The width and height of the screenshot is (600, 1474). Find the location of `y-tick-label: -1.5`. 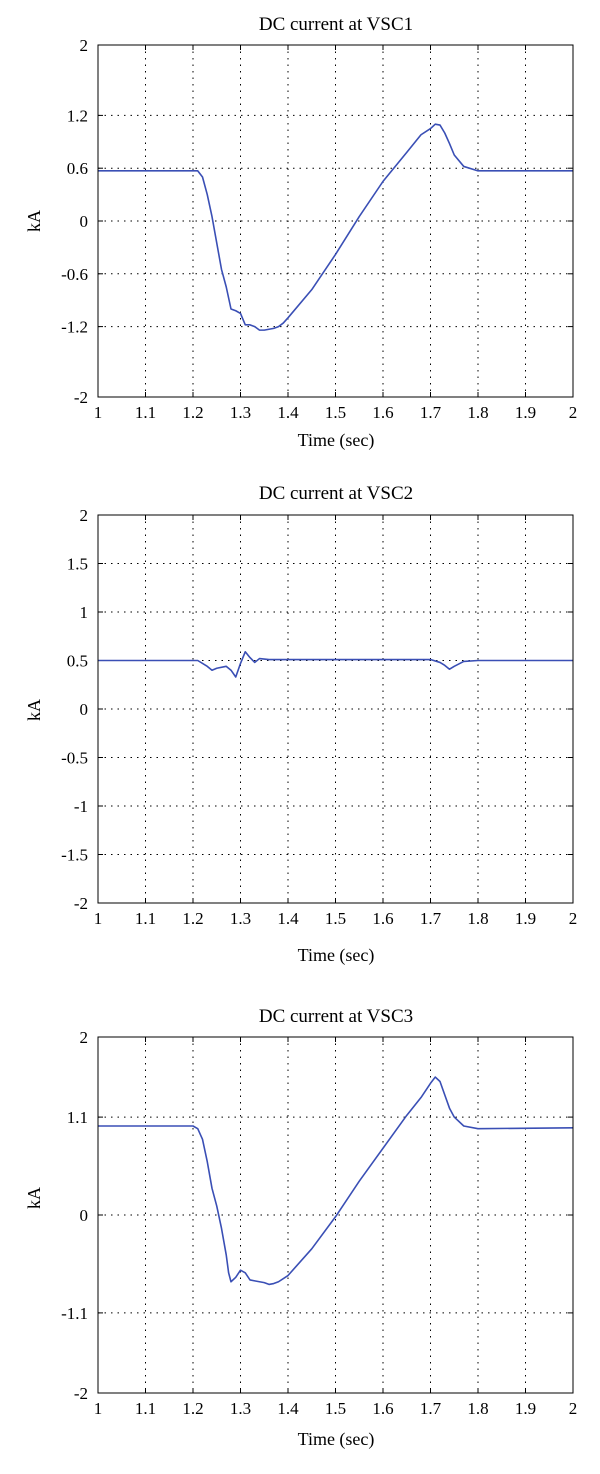

y-tick-label: -1.5 is located at coordinates (74, 855).